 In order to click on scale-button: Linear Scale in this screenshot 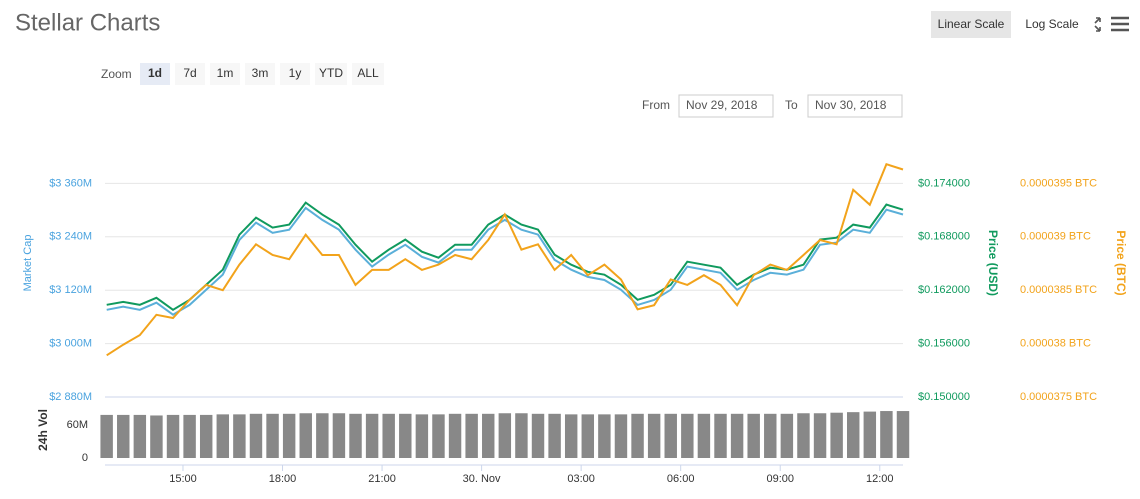, I will do `click(971, 24)`.